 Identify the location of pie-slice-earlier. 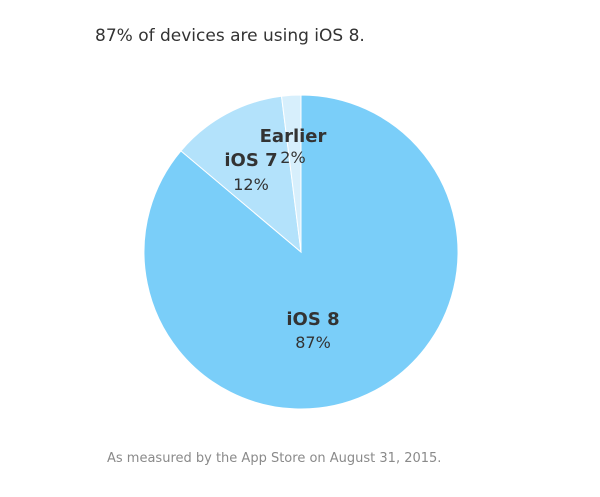
(291, 173).